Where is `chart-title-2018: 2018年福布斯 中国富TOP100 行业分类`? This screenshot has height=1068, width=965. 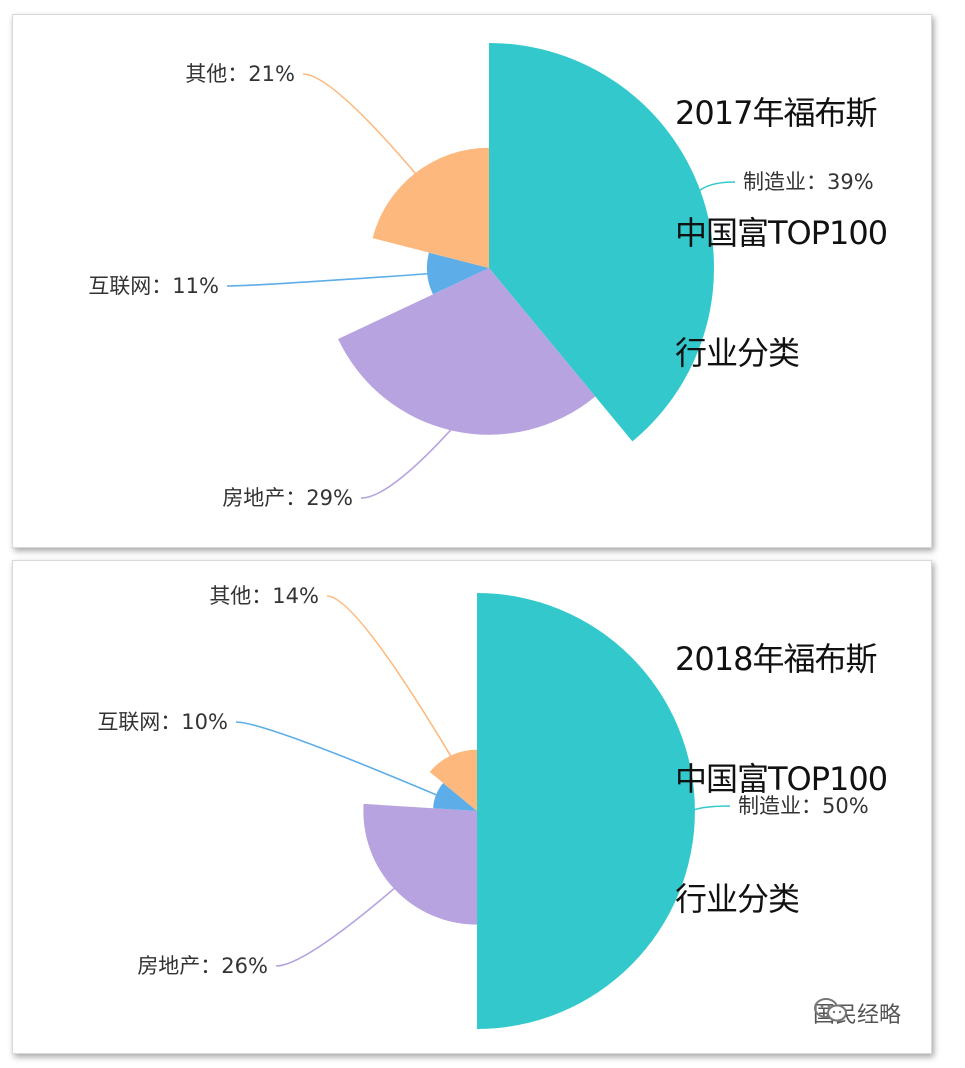 chart-title-2018: 2018年福布斯 中国富TOP100 行业分类 is located at coordinates (800, 779).